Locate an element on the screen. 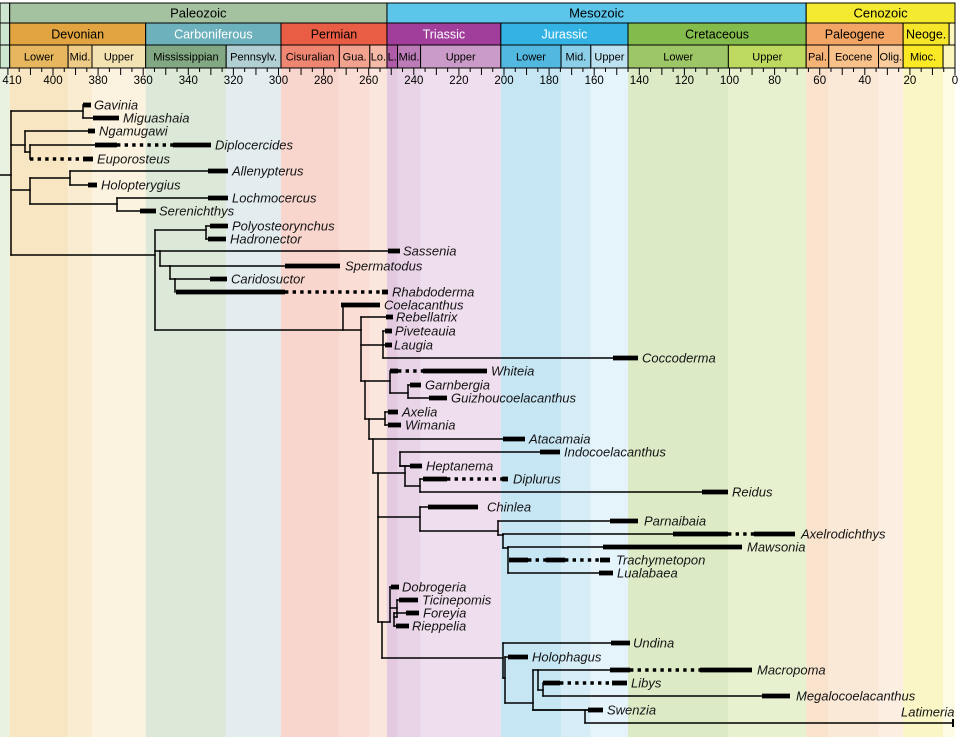  taxon-label-libys: Libys is located at coordinates (646, 683).